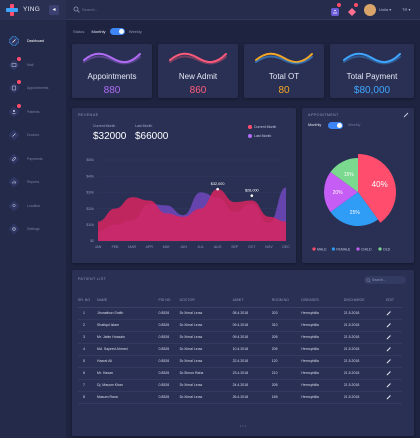 The width and height of the screenshot is (420, 438). Describe the element at coordinates (192, 215) in the screenshot. I see `area-series-current-month` at that location.